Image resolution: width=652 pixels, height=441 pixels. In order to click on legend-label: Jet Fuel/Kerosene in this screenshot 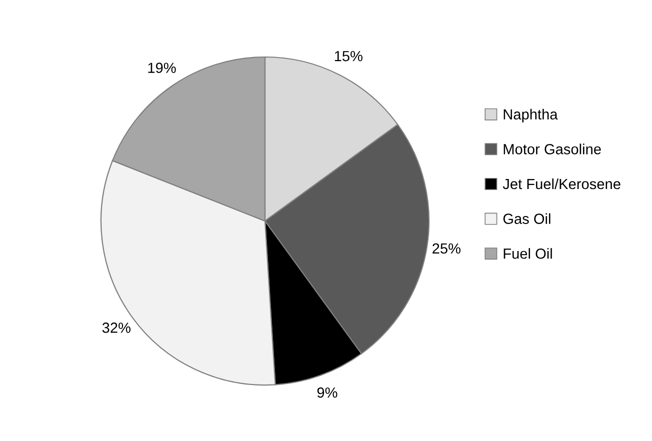, I will do `click(561, 184)`.